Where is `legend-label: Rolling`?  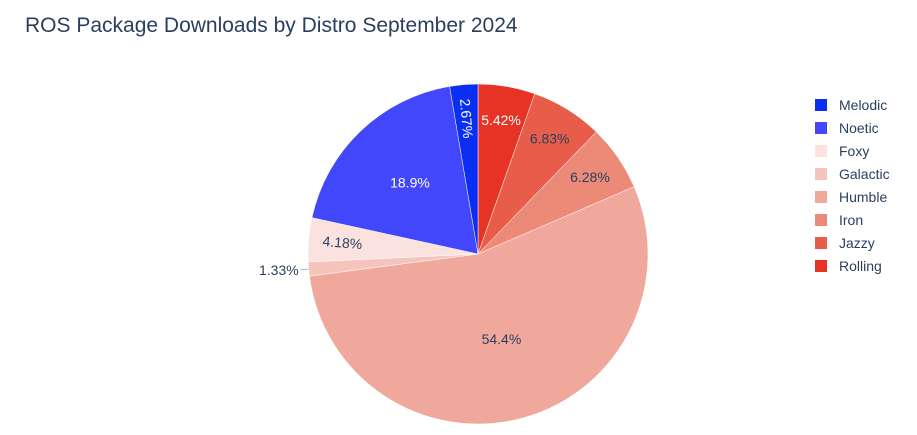
legend-label: Rolling is located at coordinates (860, 265).